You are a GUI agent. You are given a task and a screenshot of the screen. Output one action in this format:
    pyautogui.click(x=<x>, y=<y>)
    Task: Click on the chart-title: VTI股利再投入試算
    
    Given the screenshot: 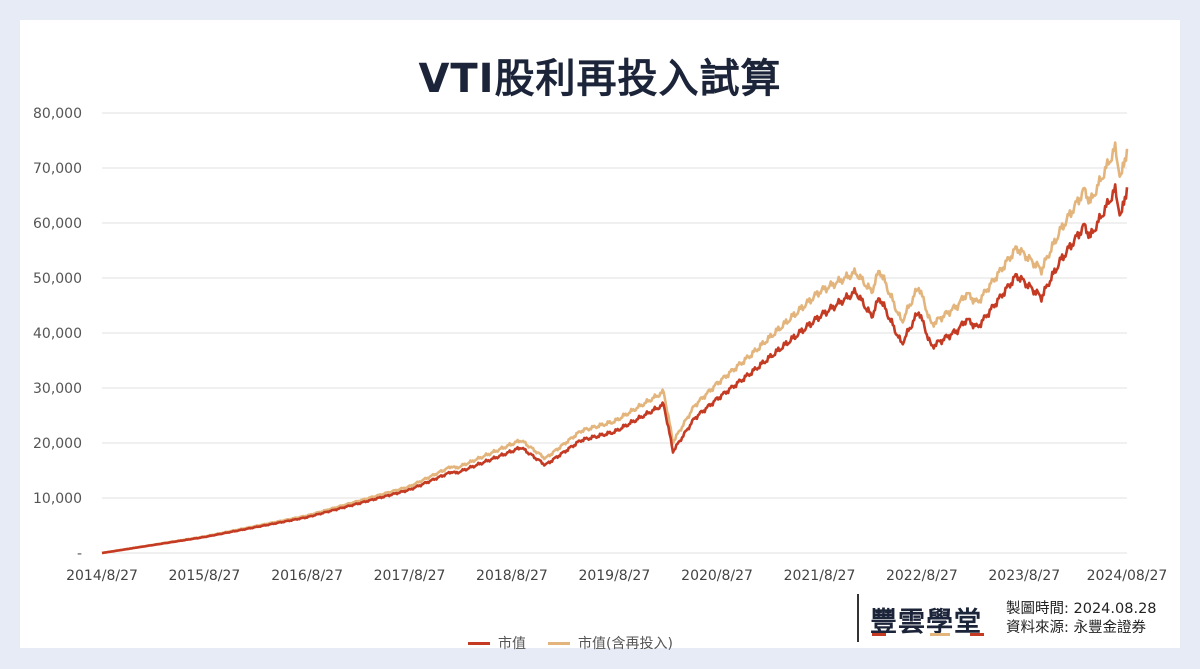 What is the action you would take?
    pyautogui.click(x=600, y=79)
    